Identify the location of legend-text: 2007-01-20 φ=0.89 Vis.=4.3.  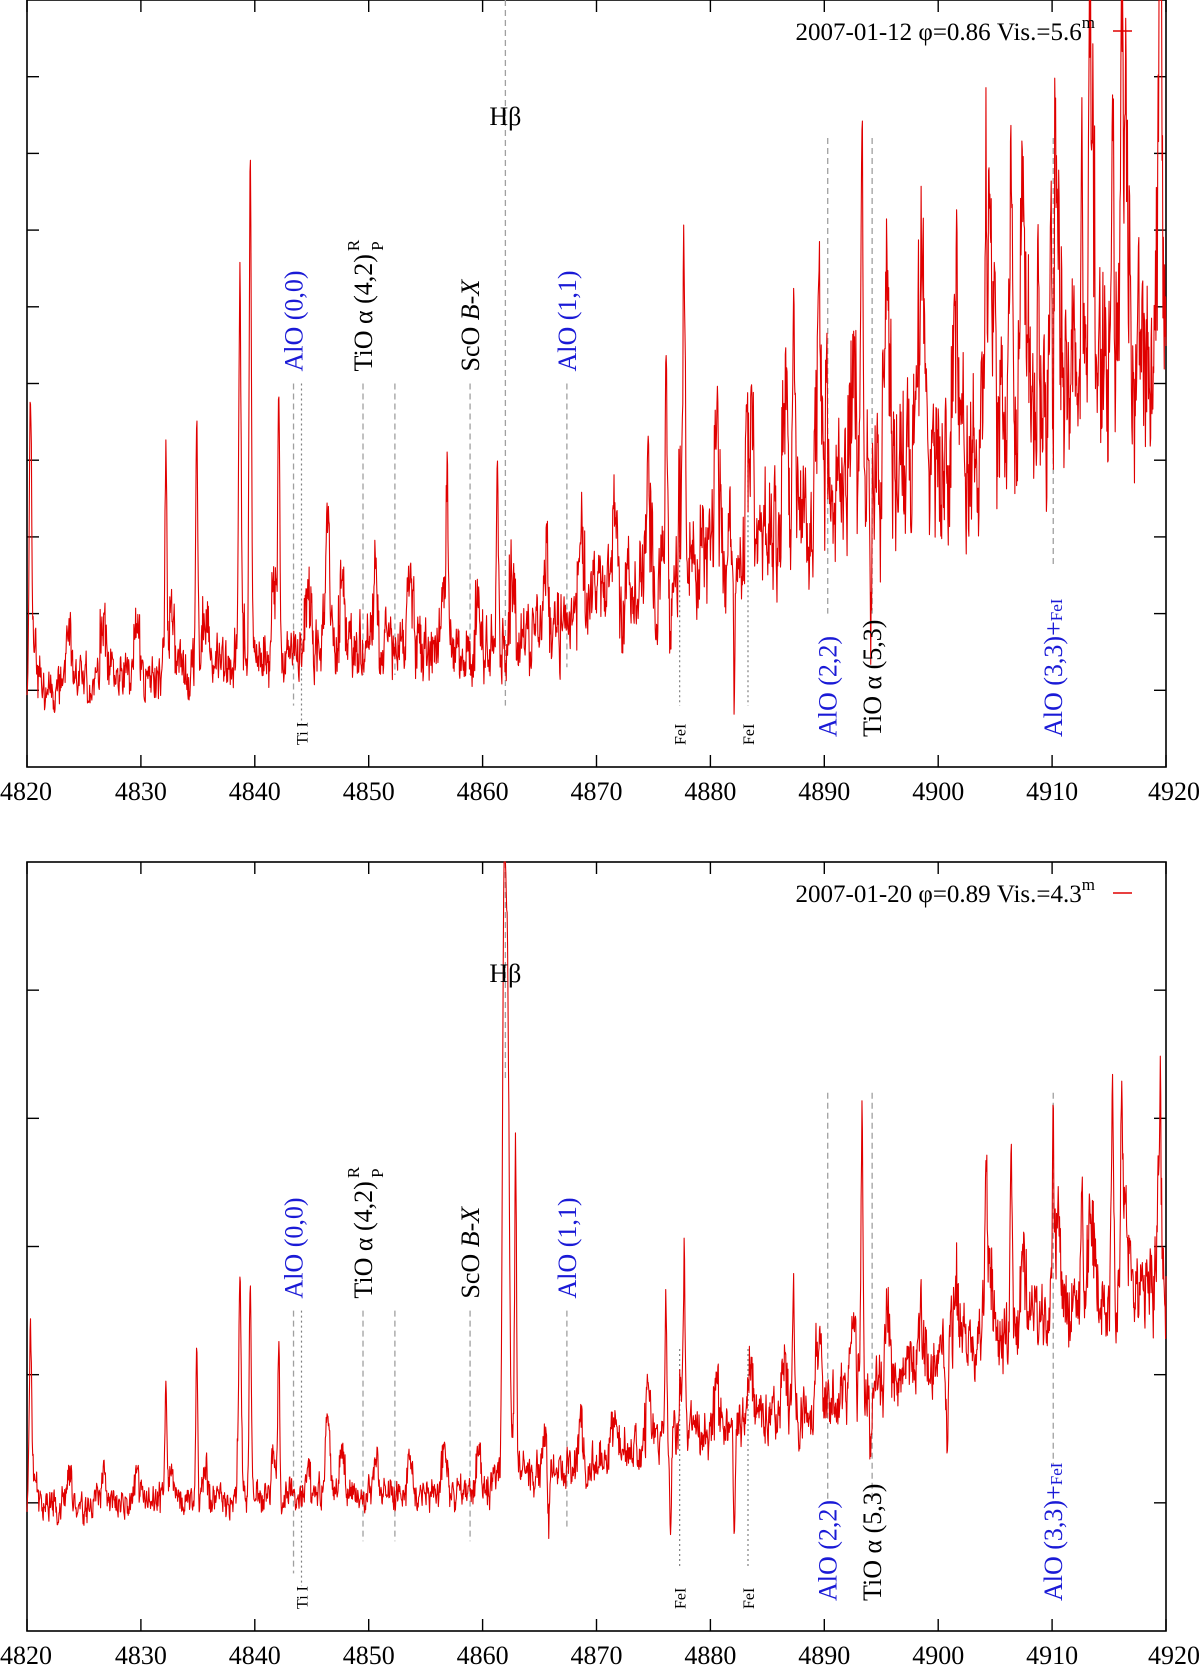
(939, 894).